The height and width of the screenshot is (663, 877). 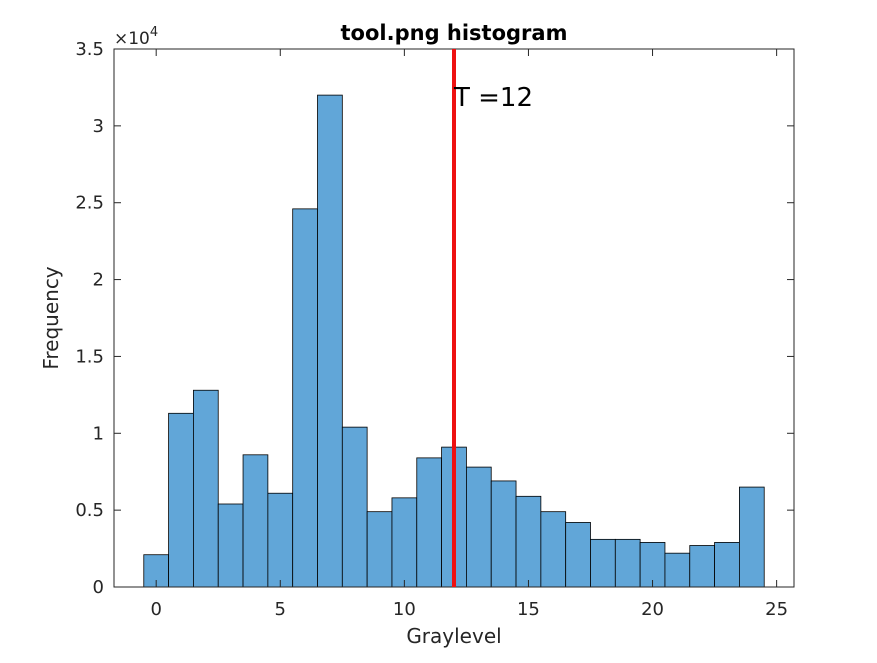 I want to click on y-exponent-power: 4, so click(x=154, y=32).